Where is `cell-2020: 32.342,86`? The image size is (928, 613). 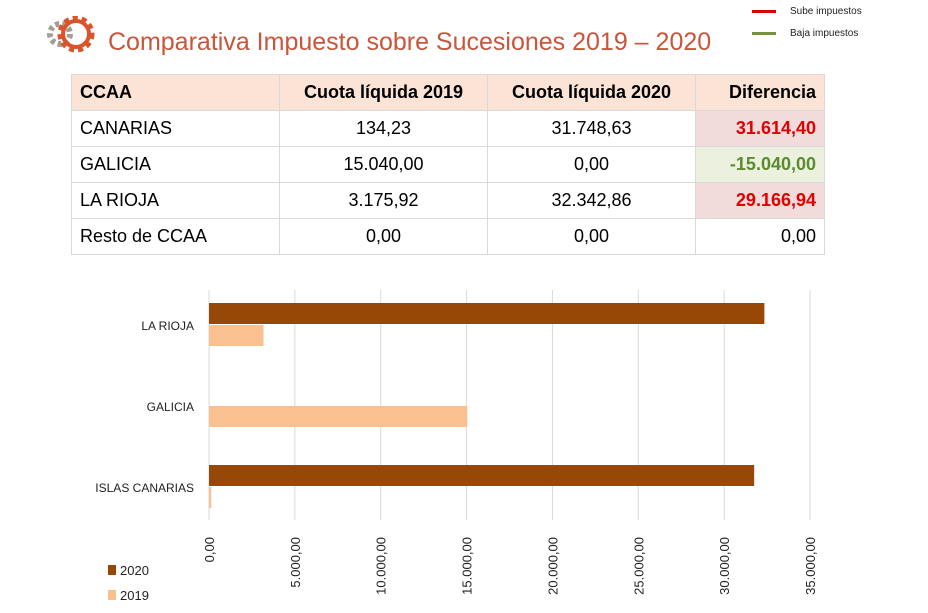
cell-2020: 32.342,86 is located at coordinates (591, 200).